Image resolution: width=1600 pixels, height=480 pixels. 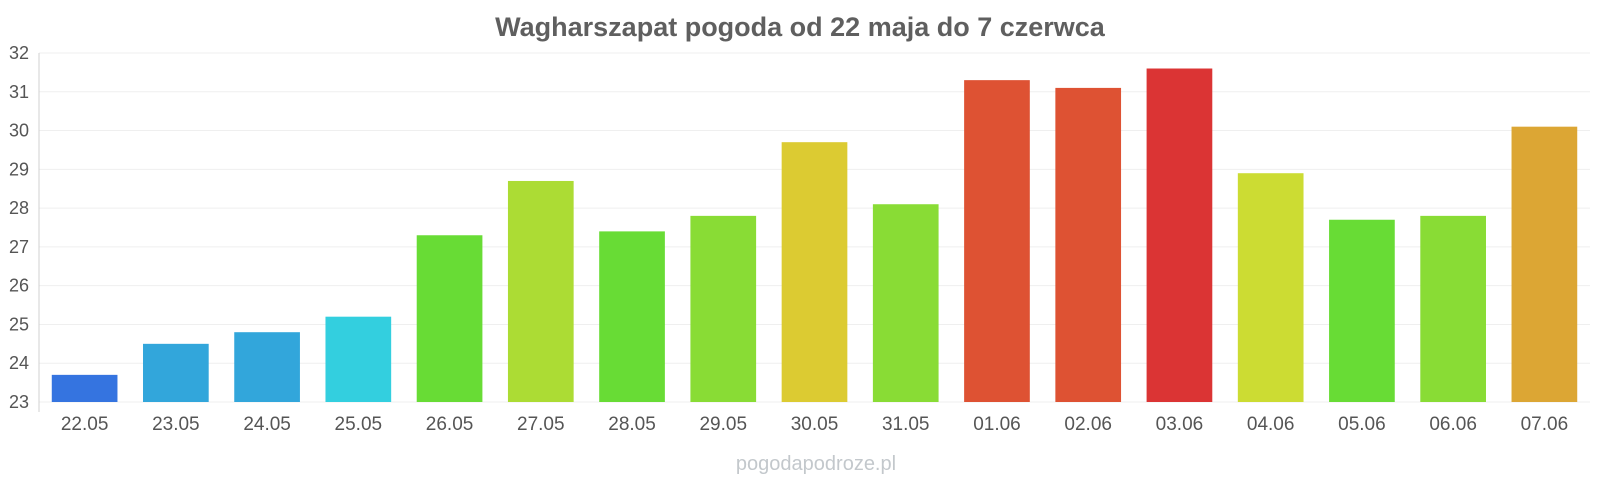 I want to click on bar-25.05, so click(x=358, y=359).